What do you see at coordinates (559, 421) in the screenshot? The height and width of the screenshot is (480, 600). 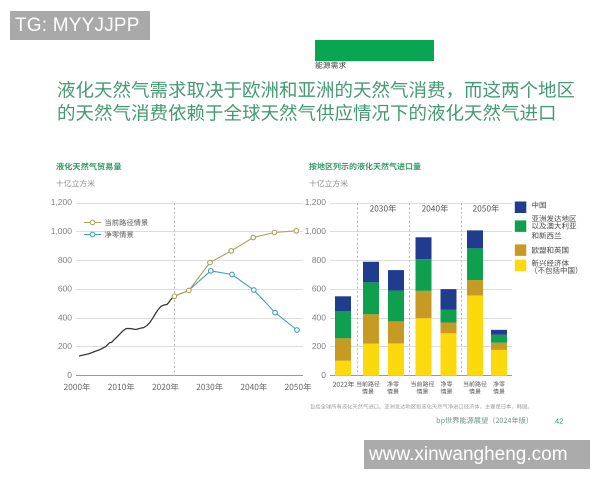 I see `svg-text: 42` at bounding box center [559, 421].